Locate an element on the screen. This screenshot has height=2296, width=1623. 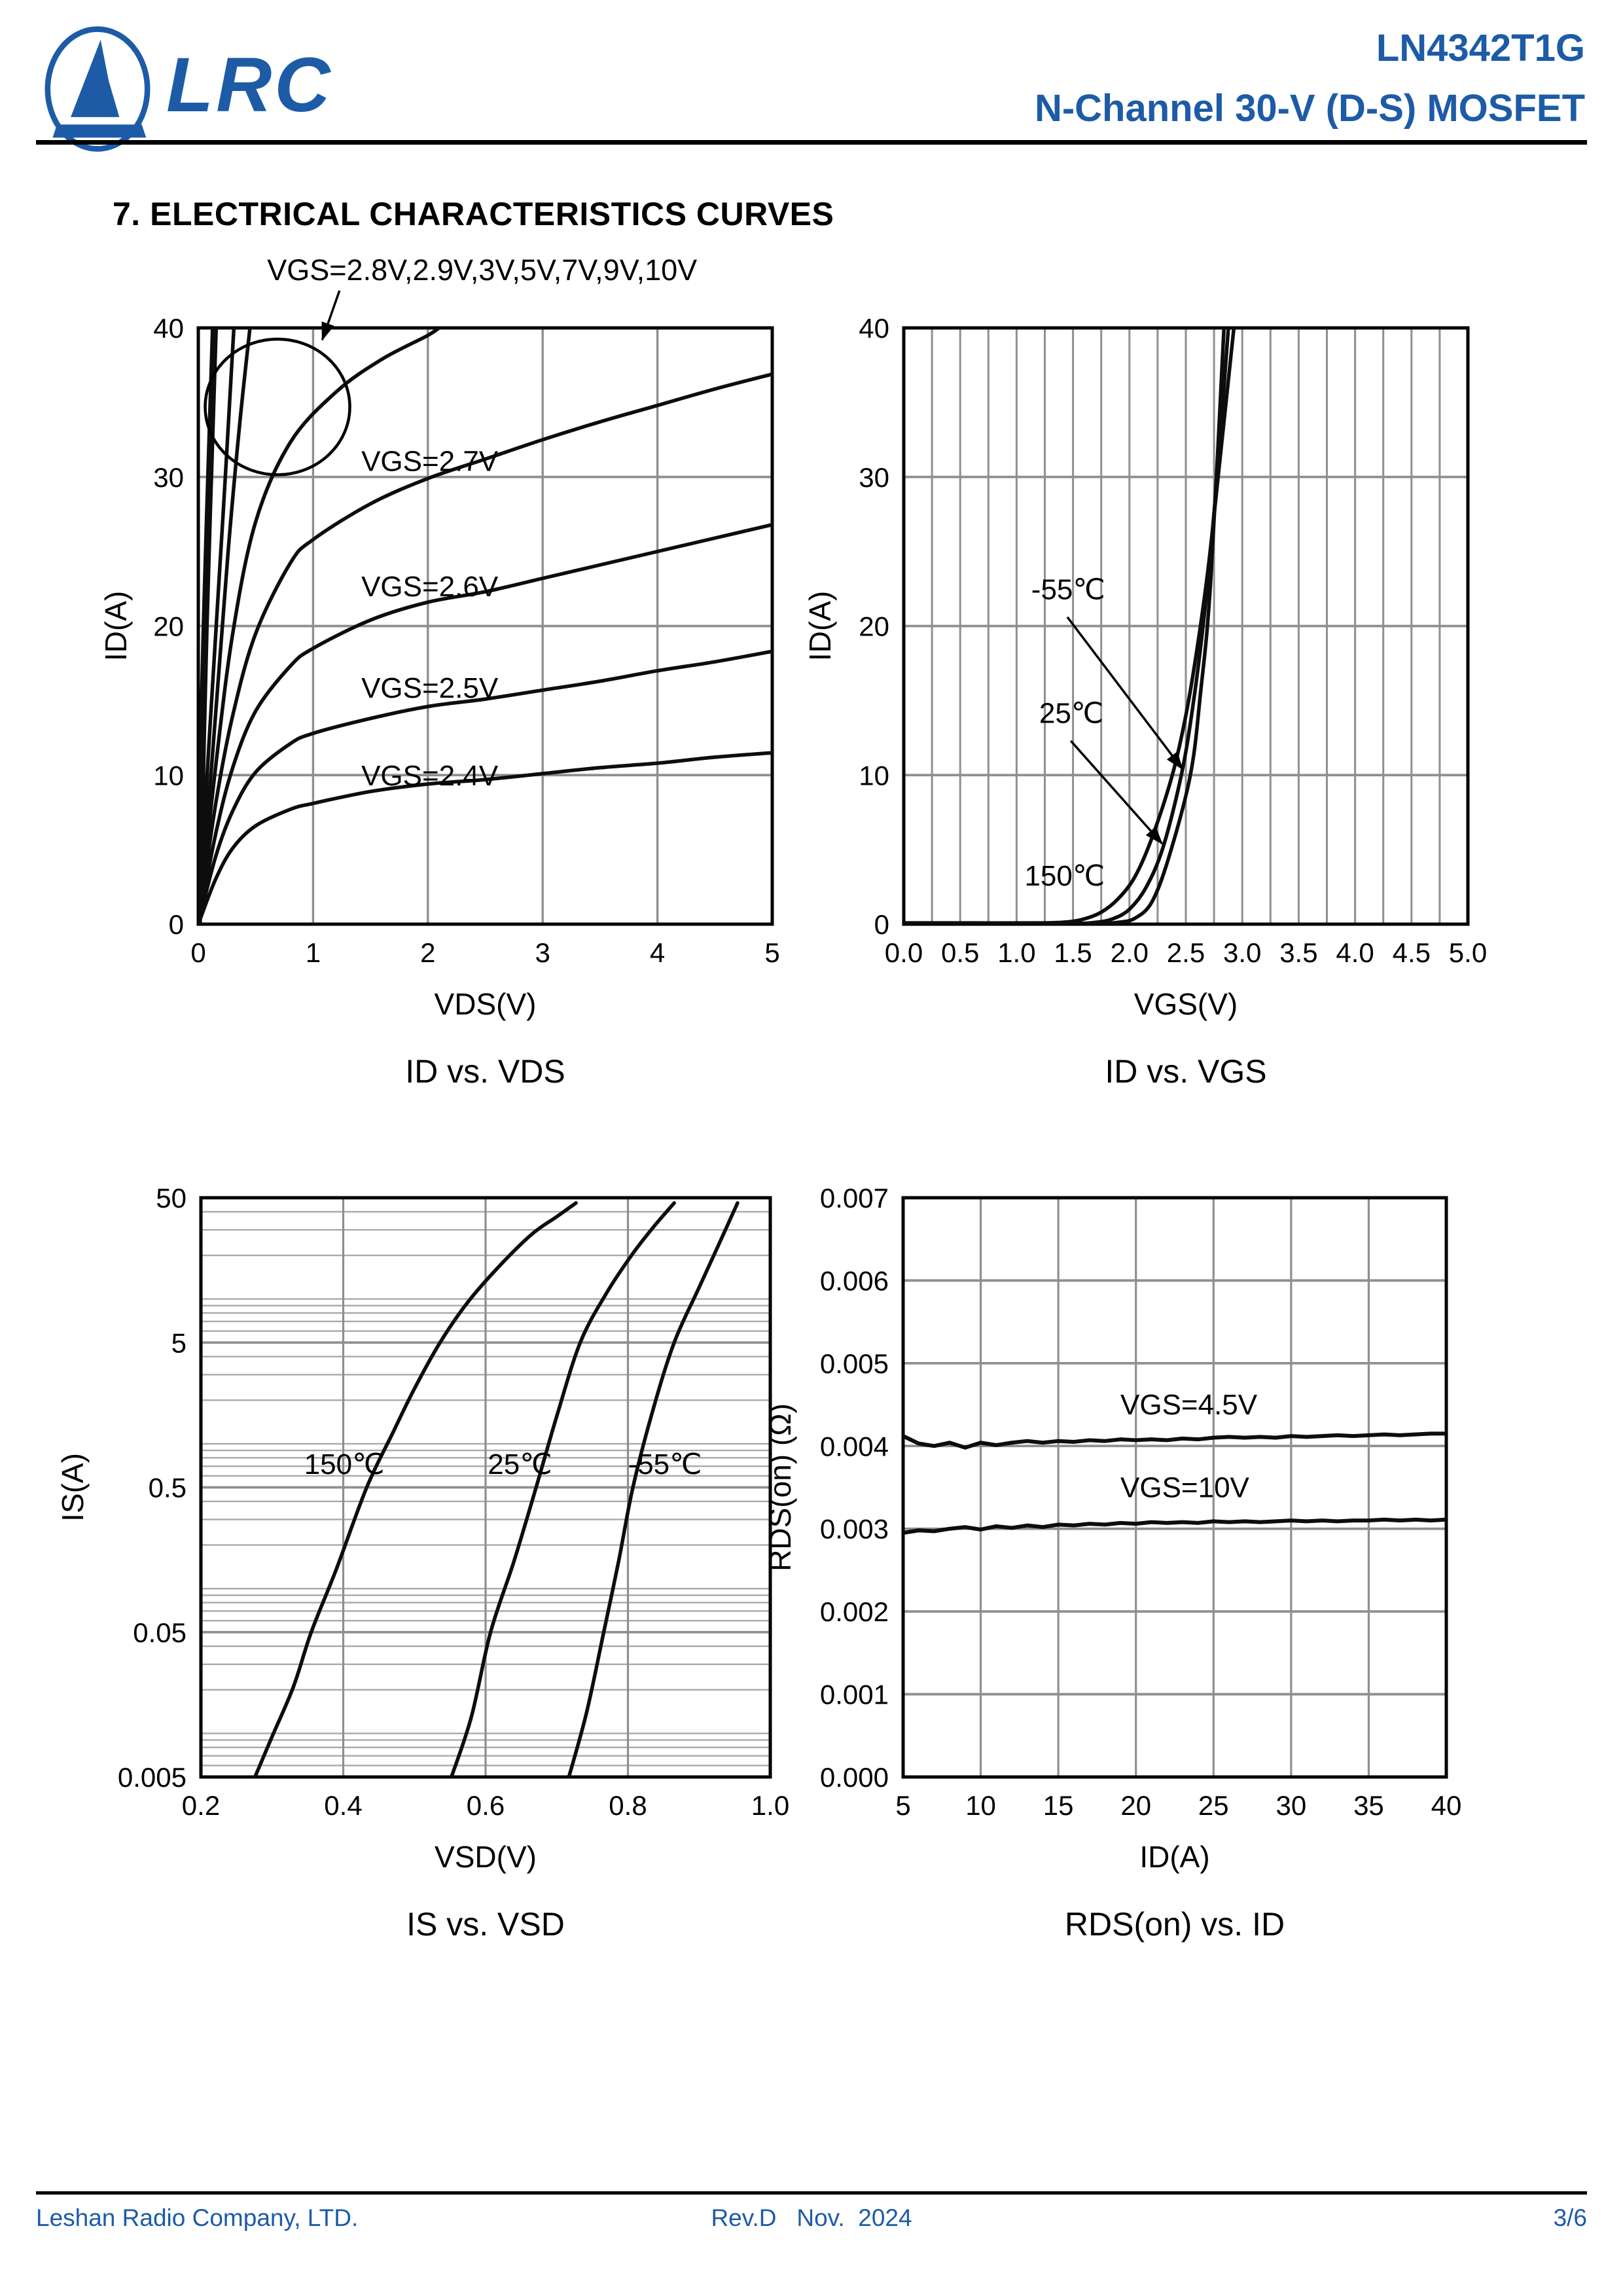
x-tick-label: 3 is located at coordinates (542, 952).